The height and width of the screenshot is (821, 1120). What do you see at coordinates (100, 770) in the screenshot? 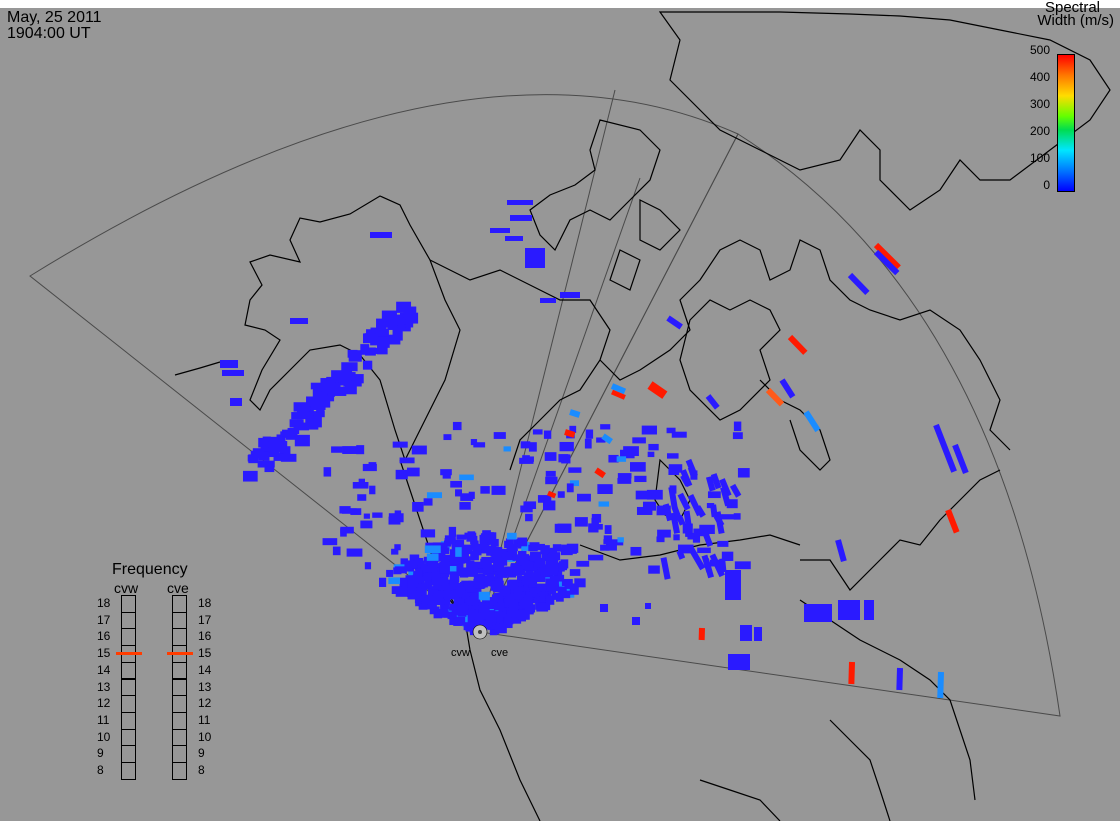
I see `frequency-level-left: 8` at bounding box center [100, 770].